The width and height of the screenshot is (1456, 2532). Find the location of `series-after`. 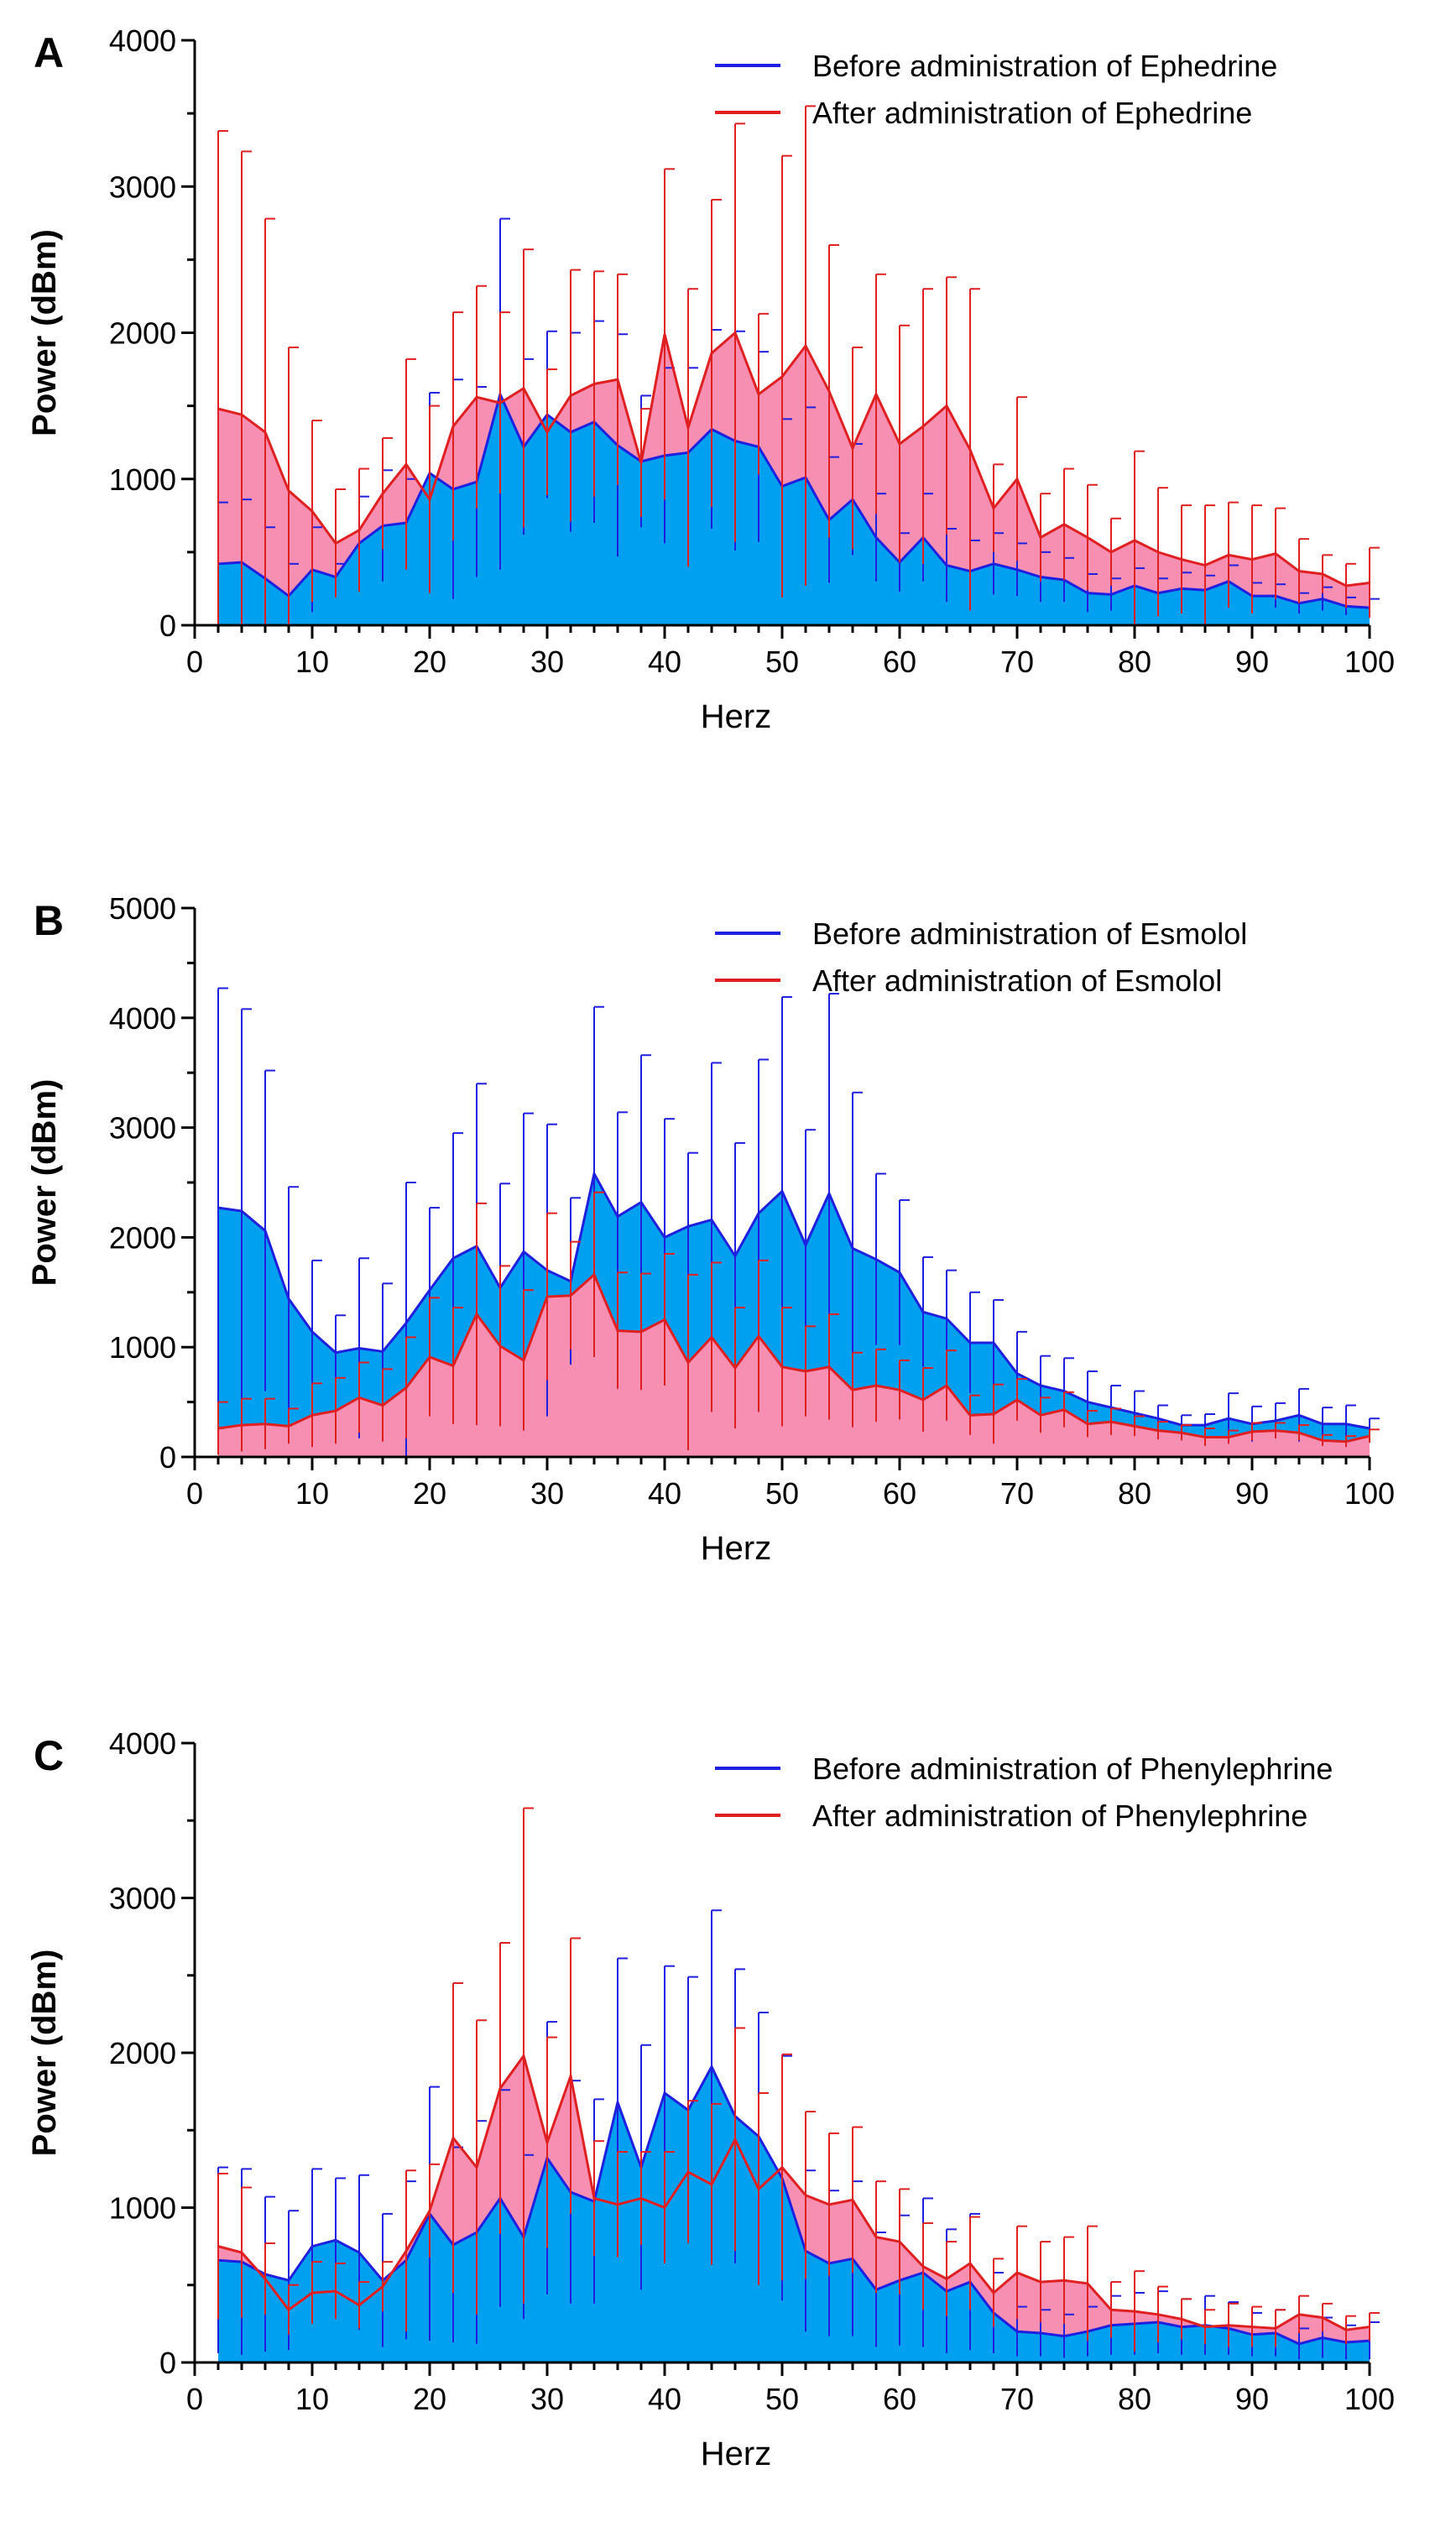

series-after is located at coordinates (798, 1323).